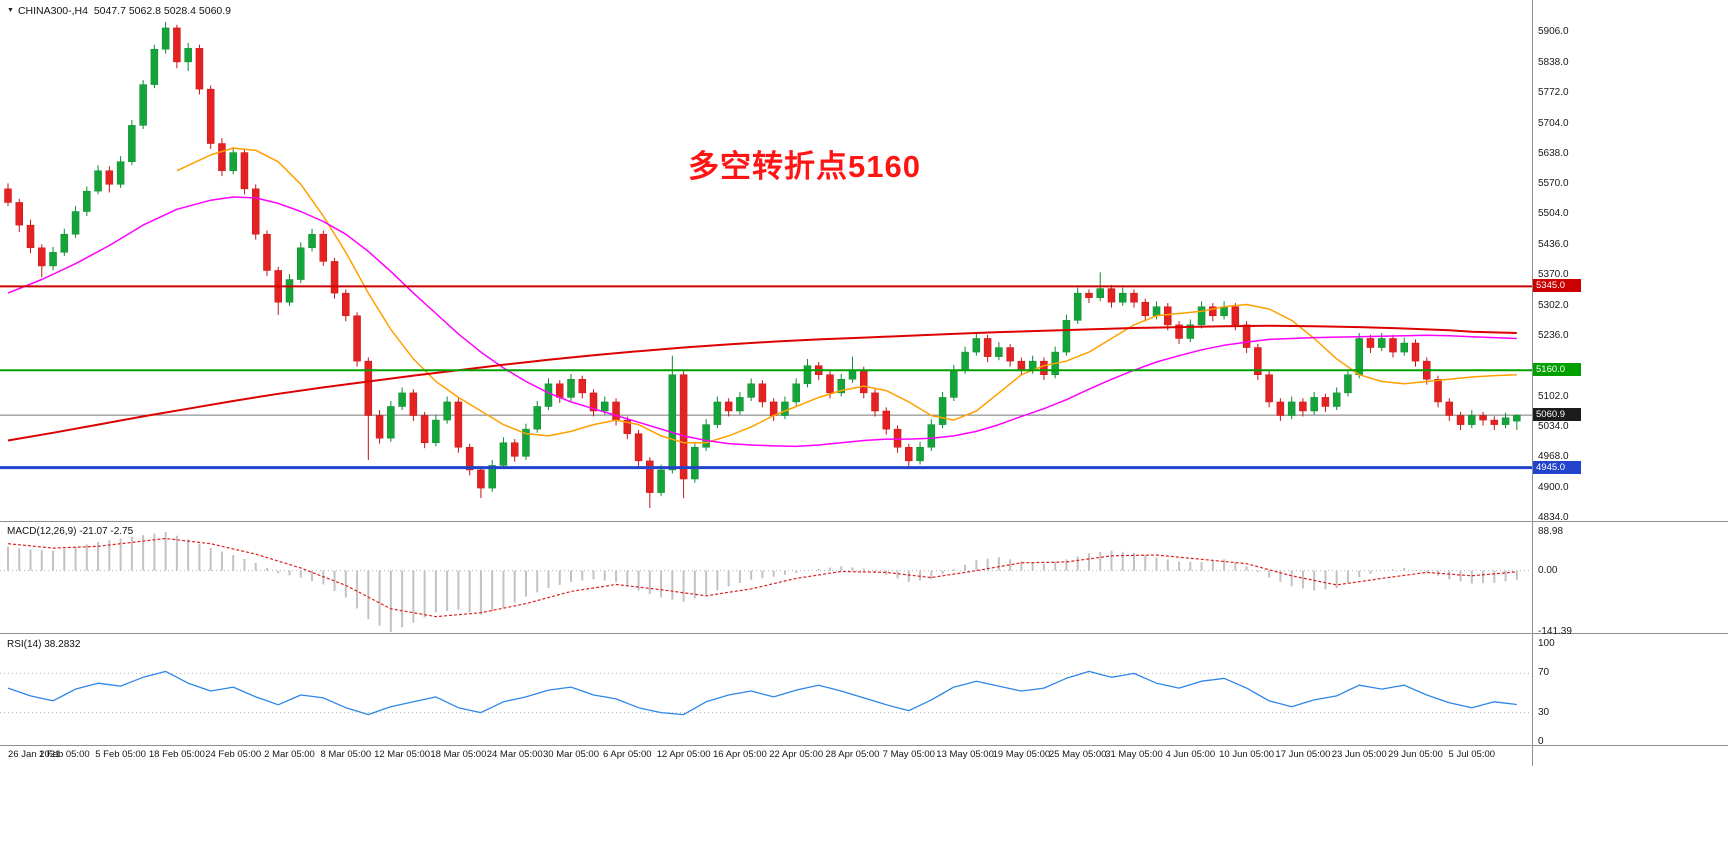  Describe the element at coordinates (1553, 517) in the screenshot. I see `price-tick-label: 4834.0` at that location.